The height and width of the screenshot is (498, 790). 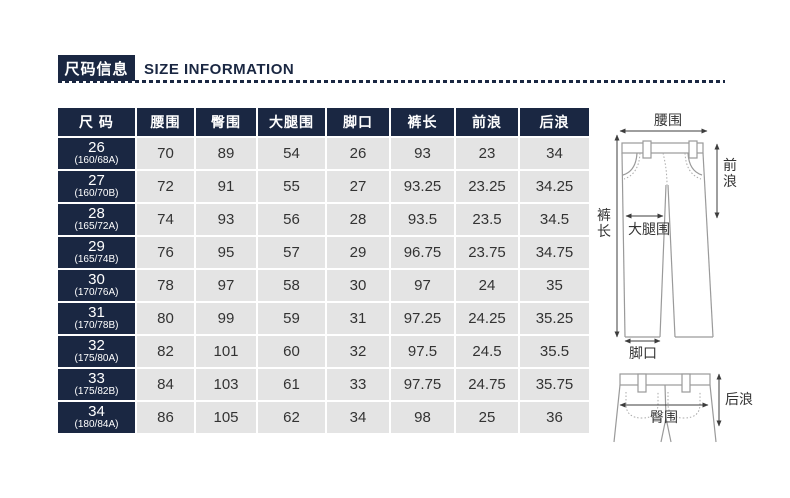 What do you see at coordinates (96, 313) in the screenshot?
I see `size-value: 31` at bounding box center [96, 313].